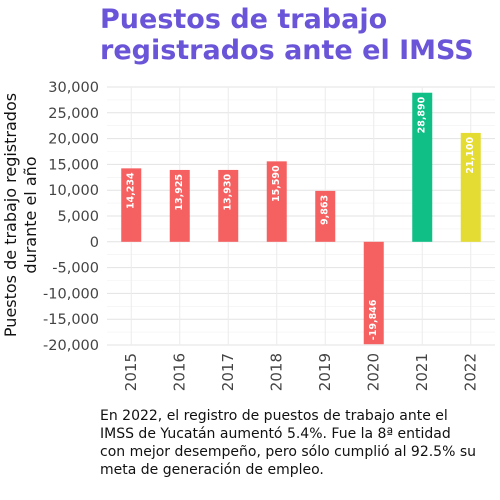 The image size is (500, 500). What do you see at coordinates (71, 346) in the screenshot?
I see `y-tick-label: -20,000` at bounding box center [71, 346].